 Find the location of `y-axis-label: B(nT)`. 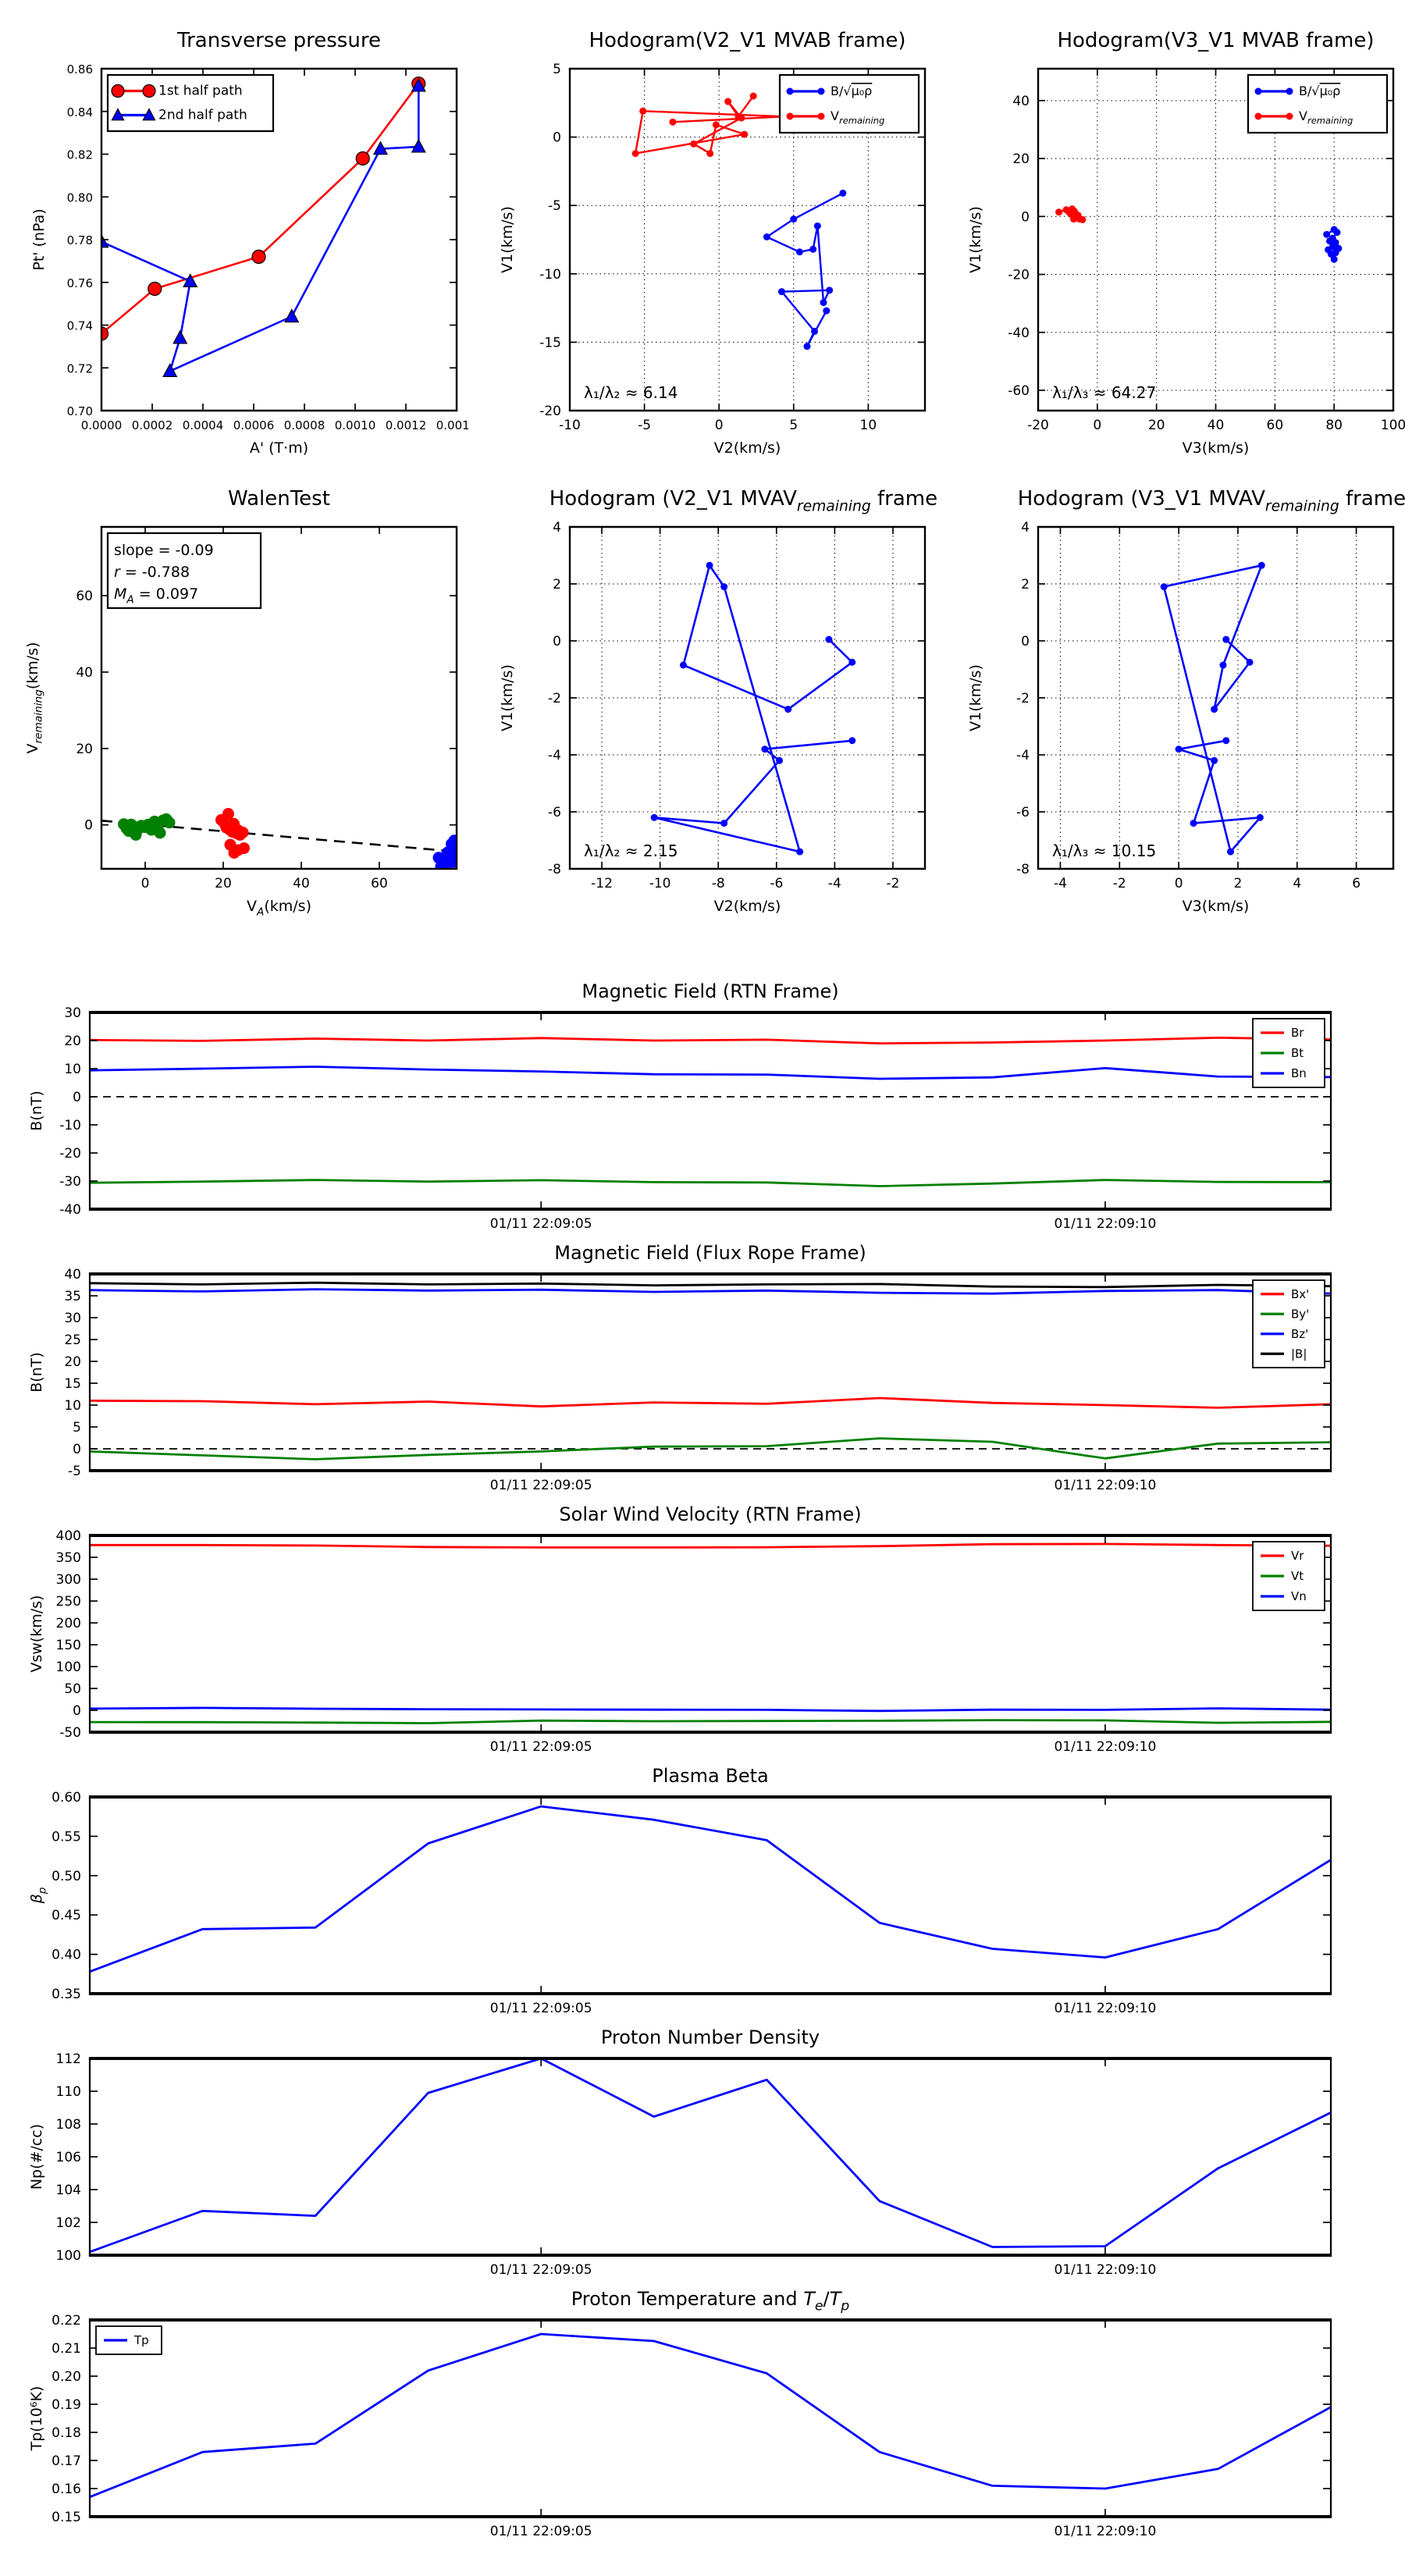

y-axis-label: B(nT) is located at coordinates (36, 1372).